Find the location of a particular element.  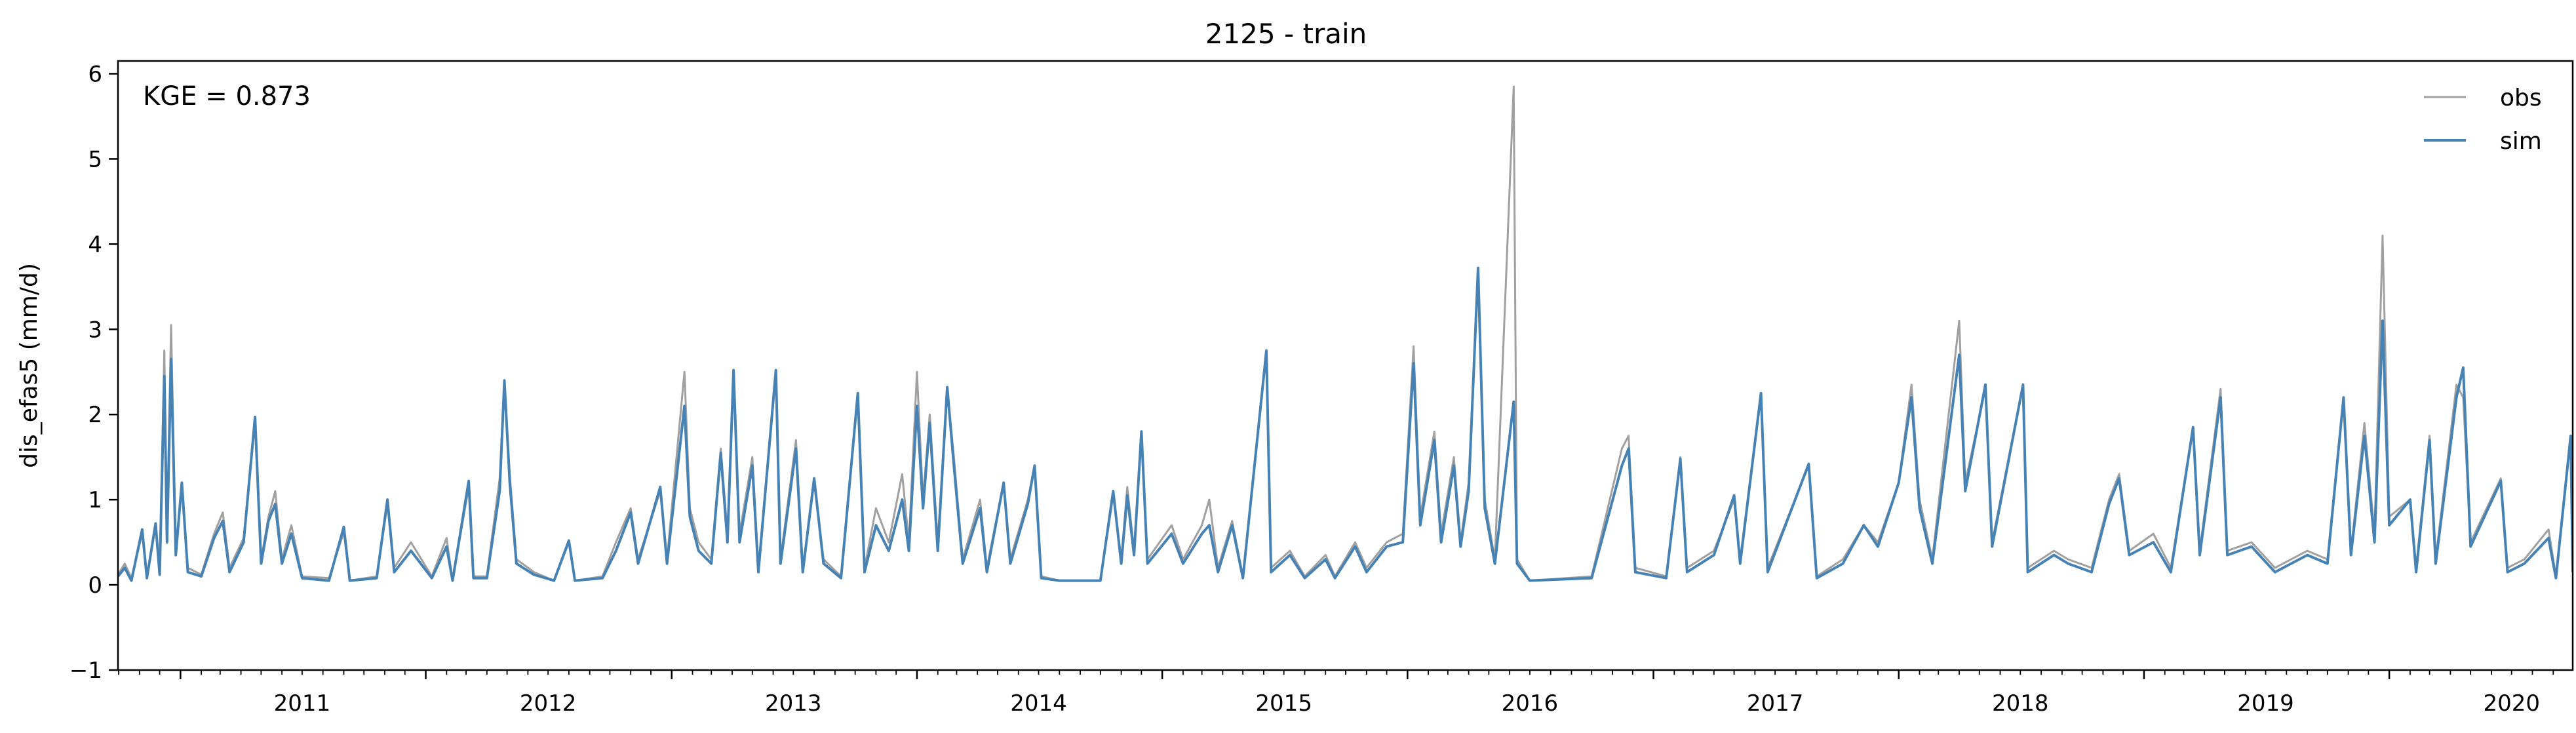

x-tick-label: 2014 is located at coordinates (1038, 703).